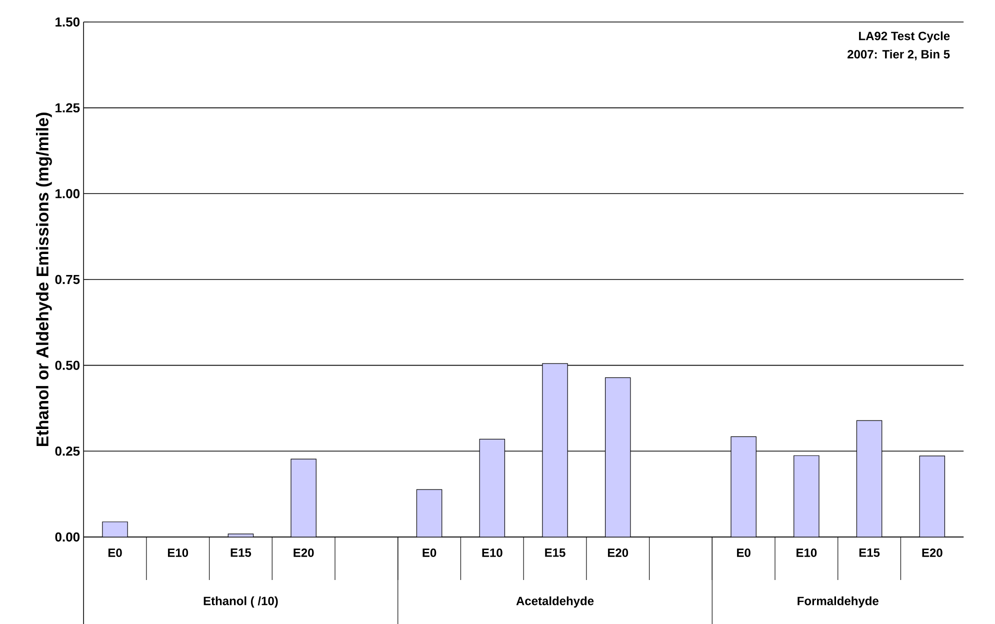 This screenshot has height=624, width=995. I want to click on y-tick-label: 1.00, so click(68, 193).